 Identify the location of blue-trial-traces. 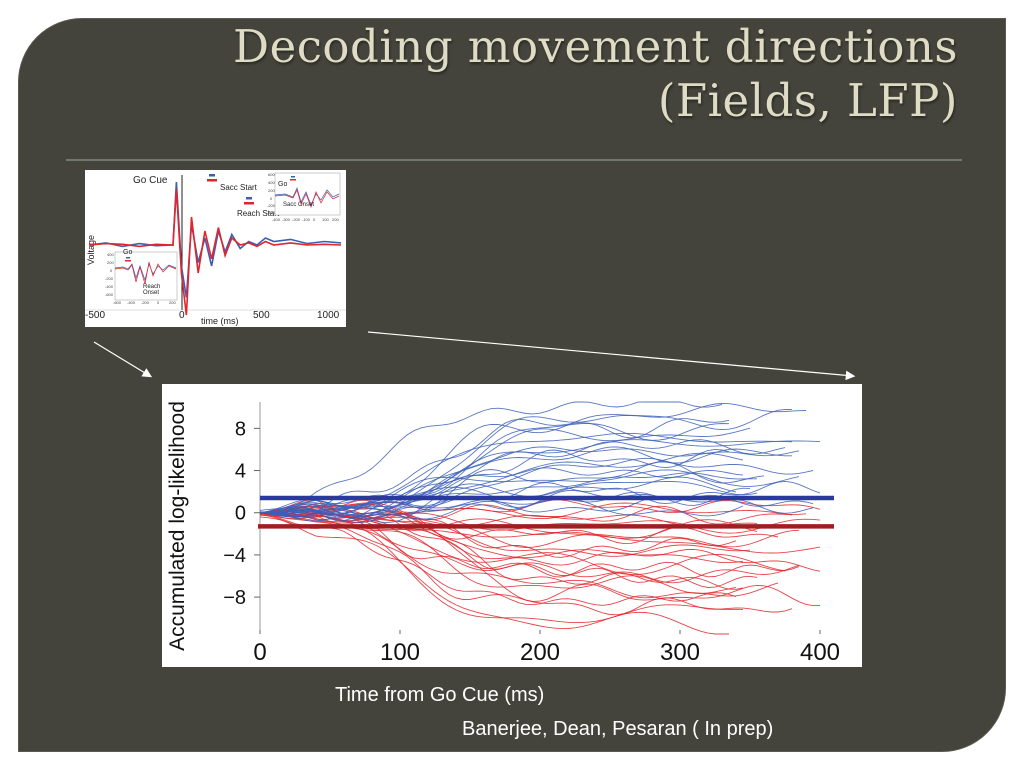
(540, 462).